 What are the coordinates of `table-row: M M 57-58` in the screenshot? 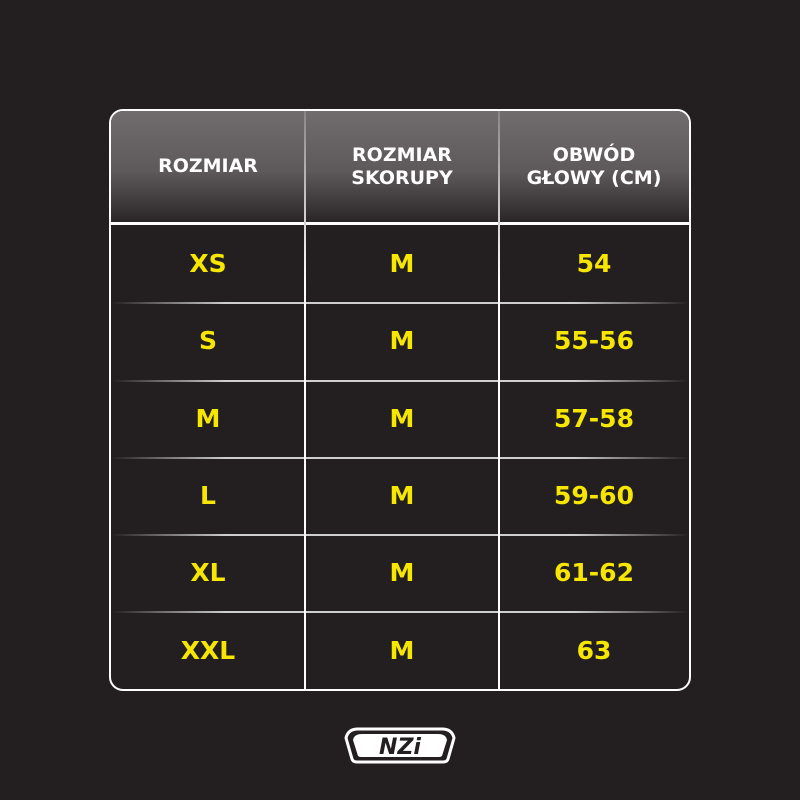 It's located at (400, 418).